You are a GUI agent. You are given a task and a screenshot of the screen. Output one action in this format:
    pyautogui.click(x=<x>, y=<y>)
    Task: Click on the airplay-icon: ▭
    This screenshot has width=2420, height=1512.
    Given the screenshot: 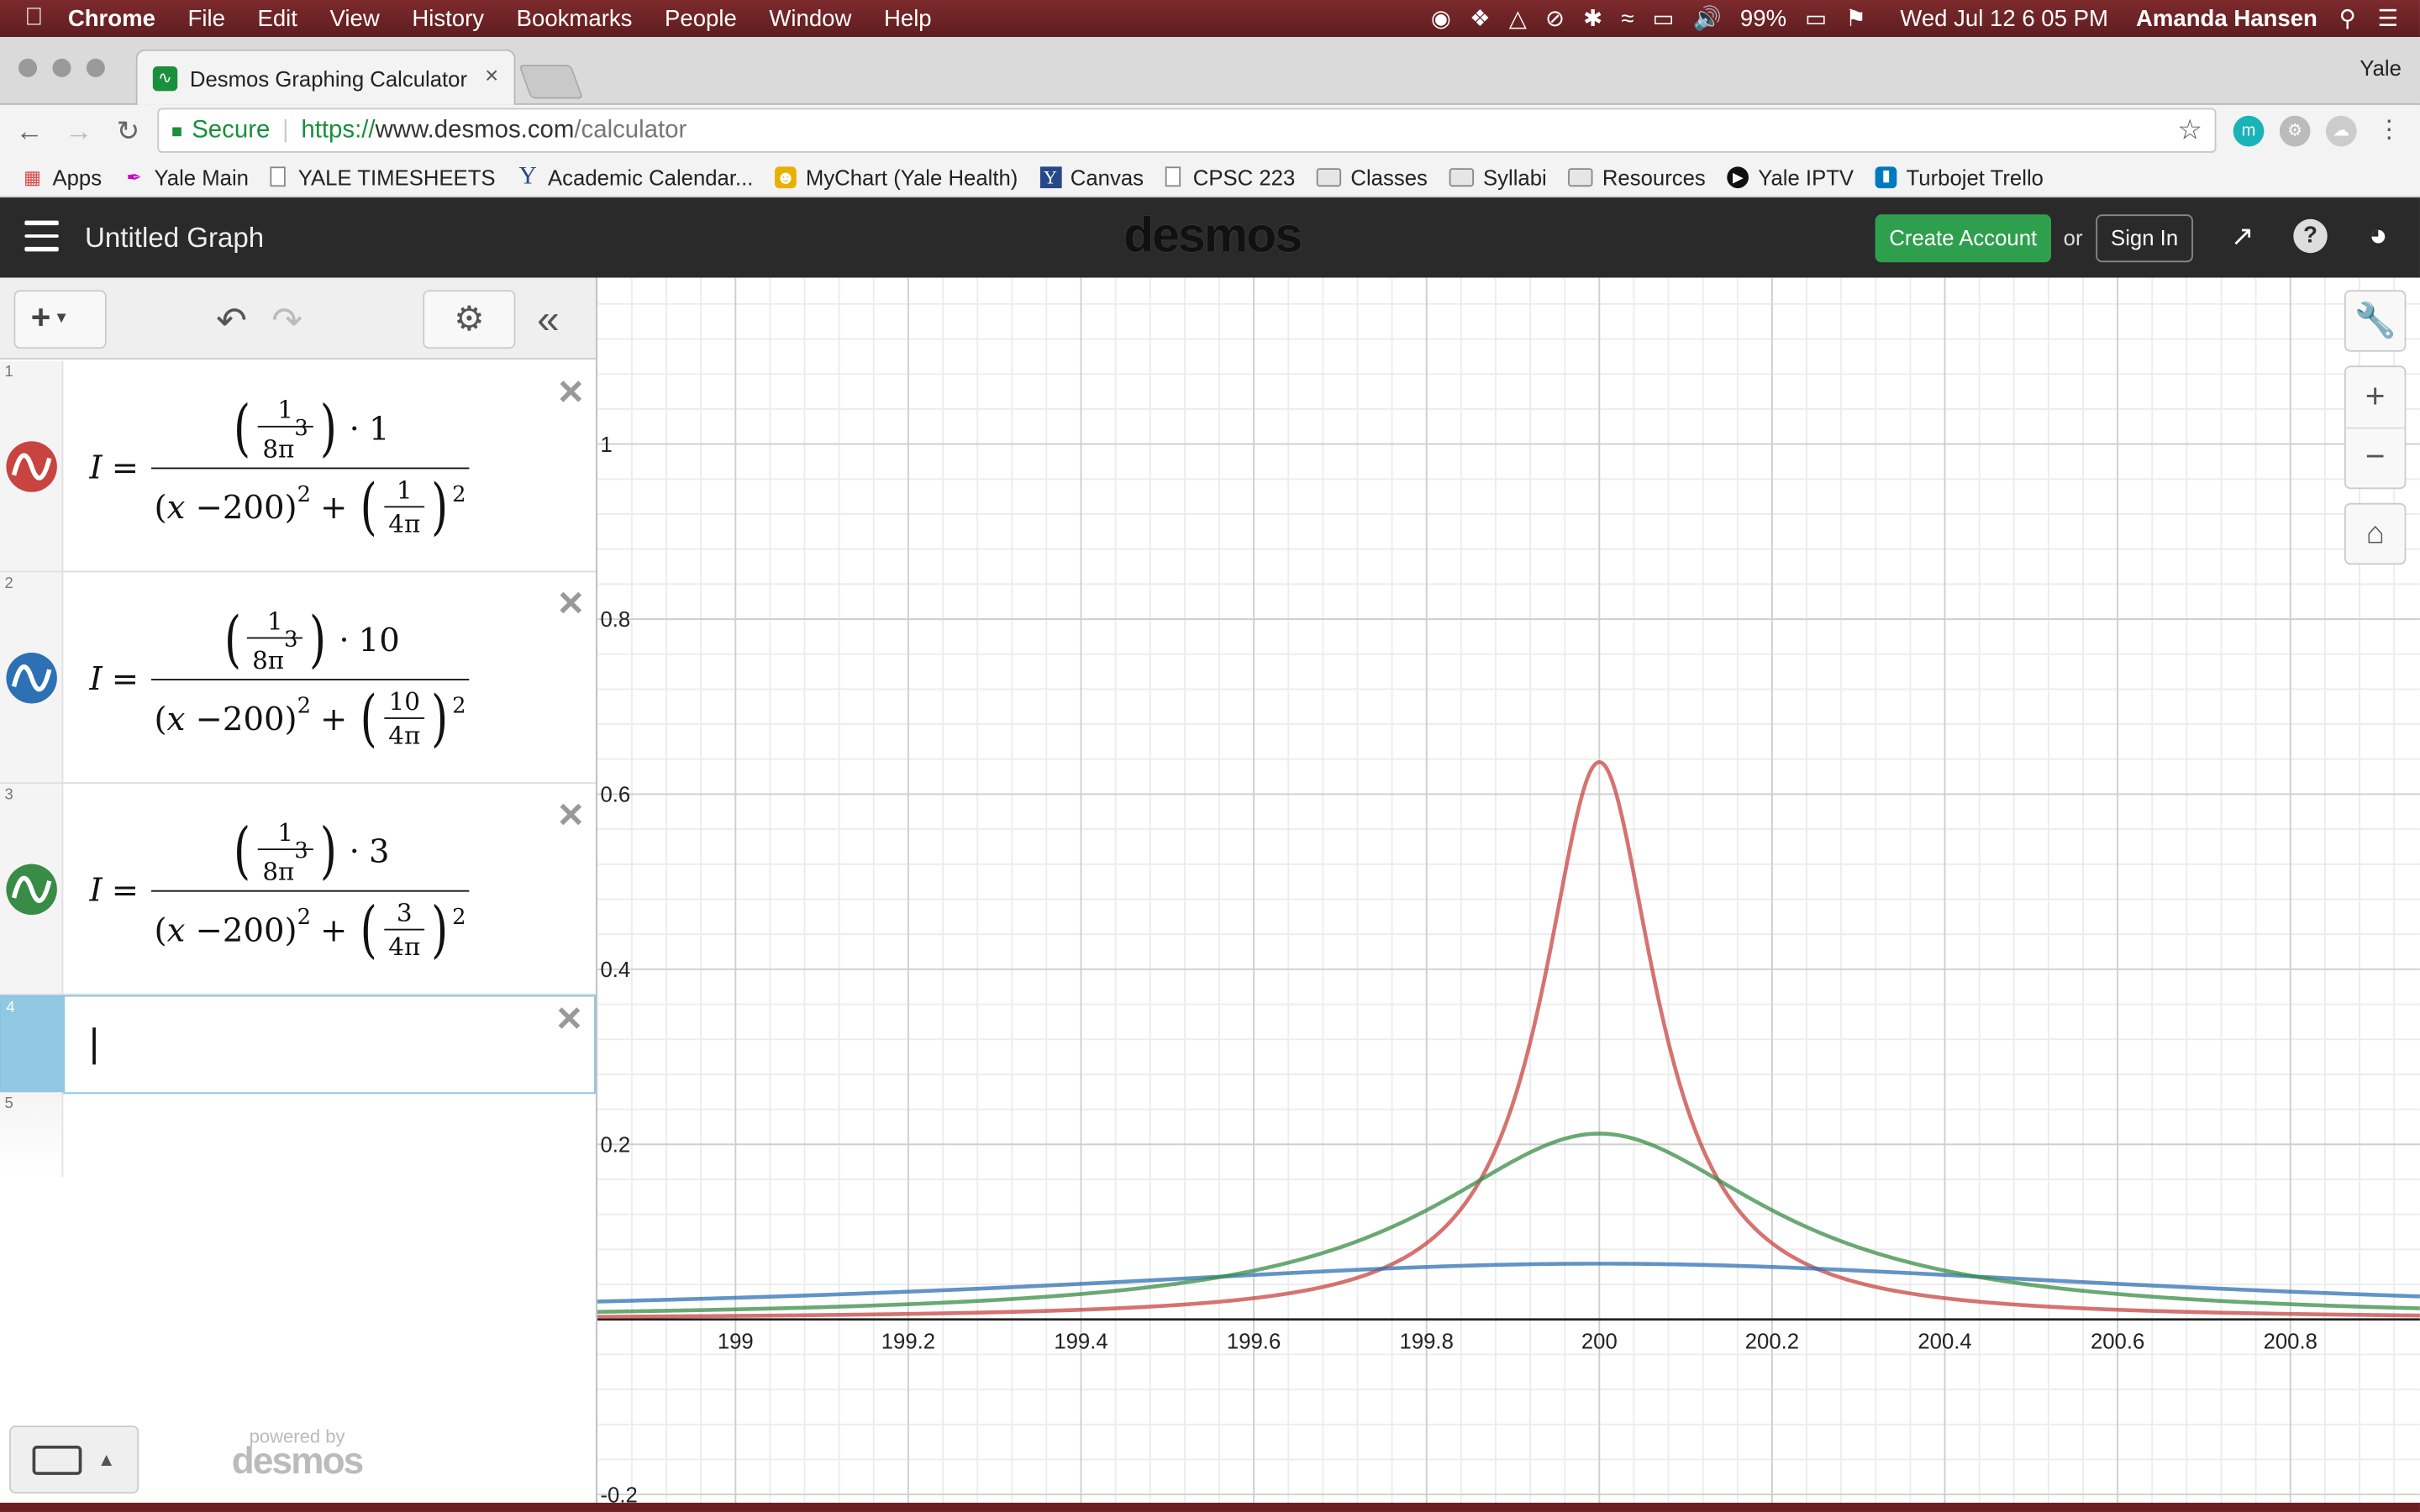 What is the action you would take?
    pyautogui.click(x=1663, y=19)
    